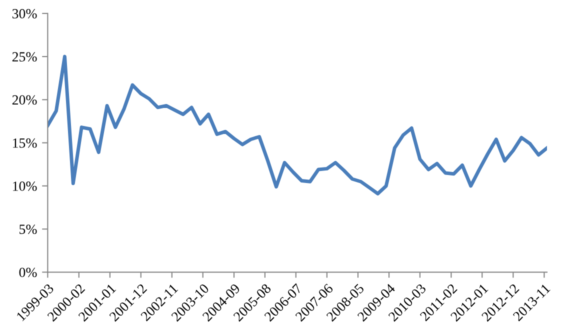 The height and width of the screenshot is (336, 561). I want to click on y-tick-label: 20%, so click(24, 100).